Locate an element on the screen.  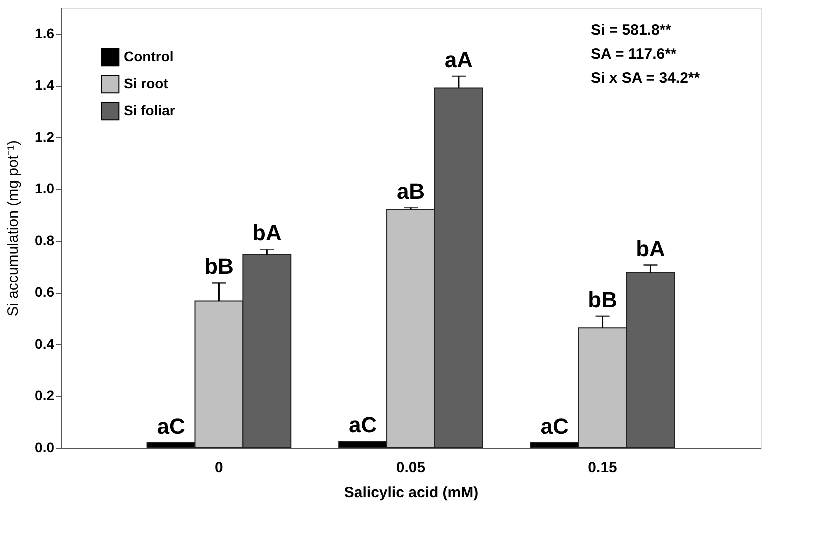
legend-label: Si foliar is located at coordinates (150, 110).